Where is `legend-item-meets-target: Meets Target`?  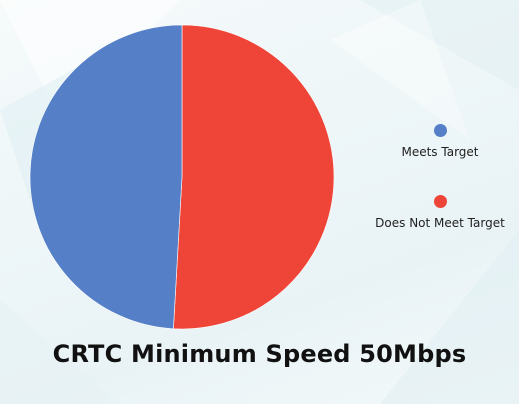 legend-item-meets-target: Meets Target is located at coordinates (432, 141).